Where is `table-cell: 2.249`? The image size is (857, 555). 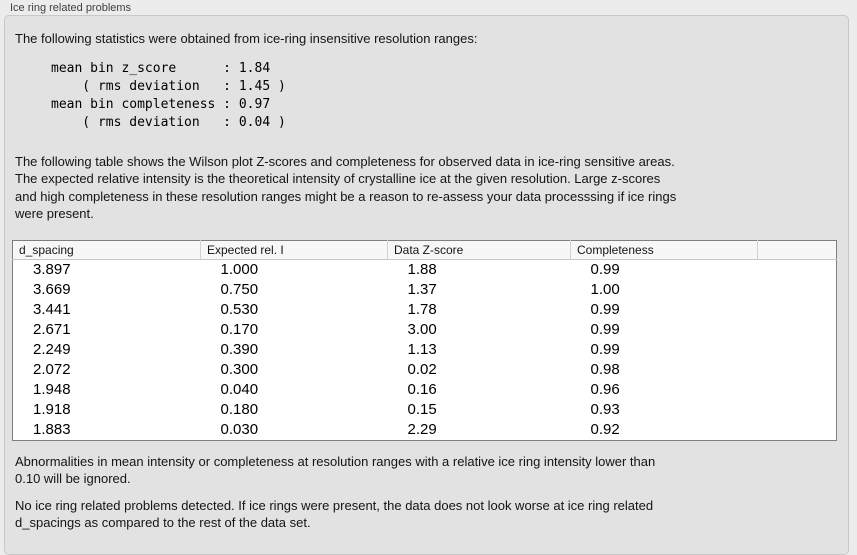 table-cell: 2.249 is located at coordinates (52, 349).